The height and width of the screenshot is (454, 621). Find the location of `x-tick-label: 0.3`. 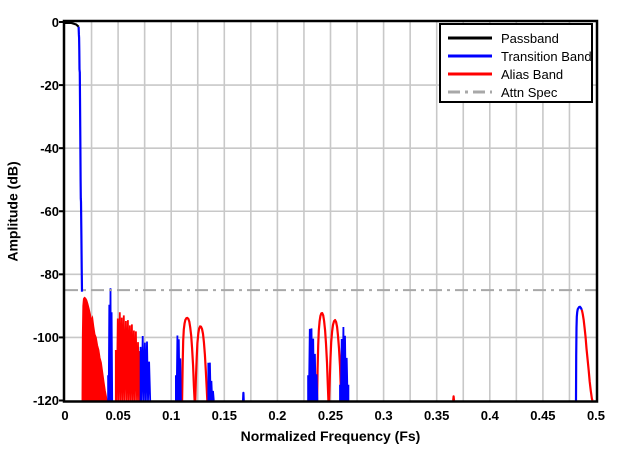

x-tick-label: 0.3 is located at coordinates (383, 415).